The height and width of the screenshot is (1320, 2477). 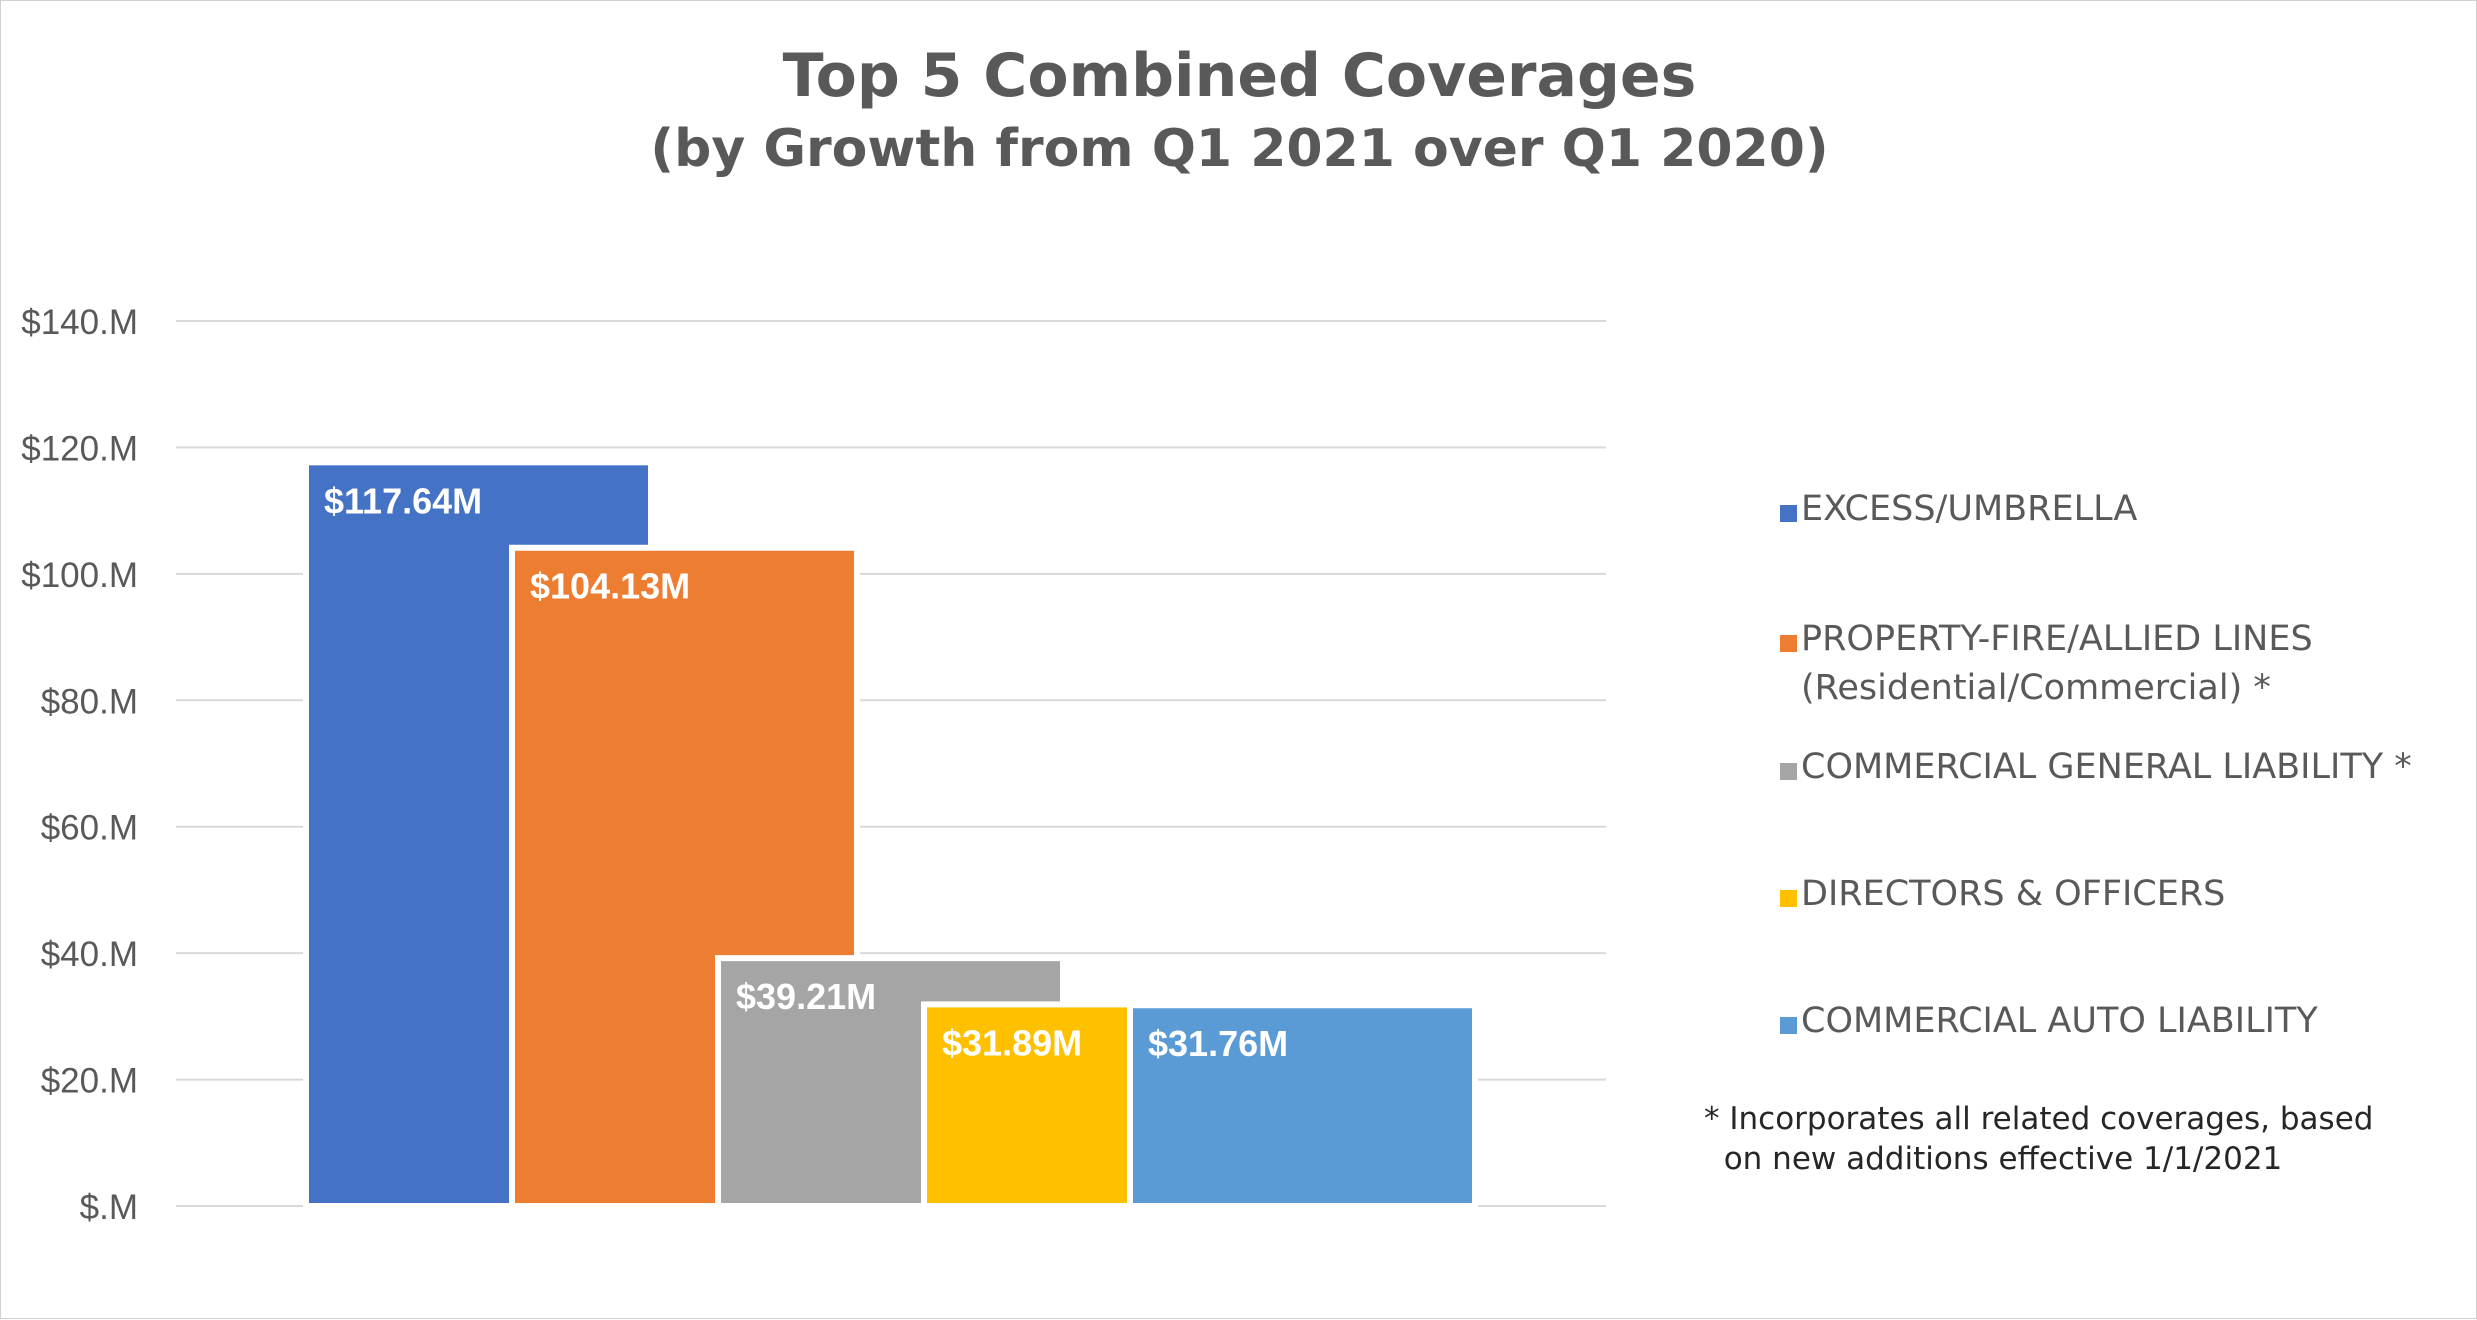 I want to click on legend-item-commercial-auto-liability: COMMERCIAL AUTO LIABILITY, so click(x=2049, y=1021).